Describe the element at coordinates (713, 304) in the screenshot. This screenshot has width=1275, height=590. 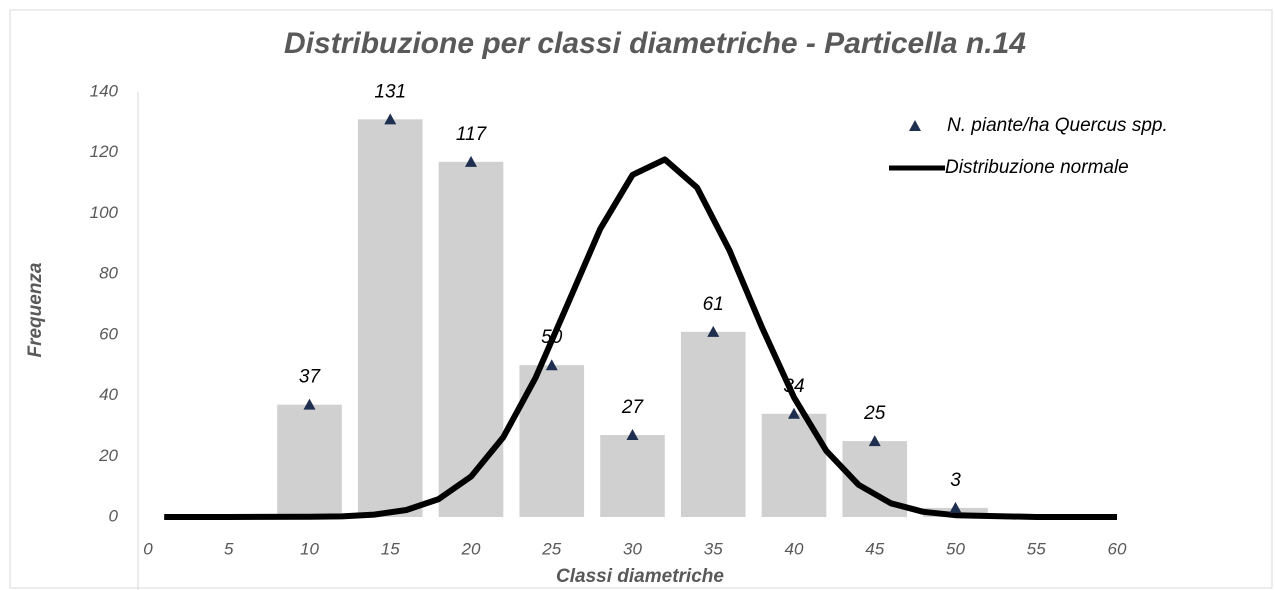
I see `value-label: 61` at that location.